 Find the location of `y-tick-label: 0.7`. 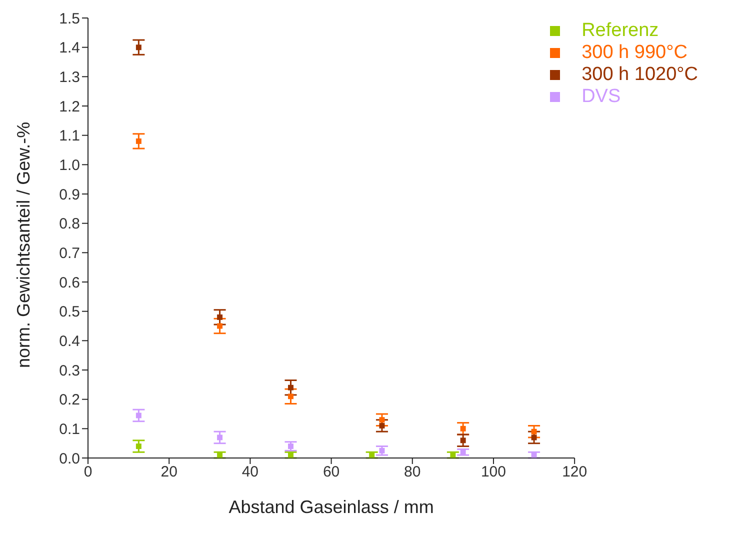

y-tick-label: 0.7 is located at coordinates (69, 253).